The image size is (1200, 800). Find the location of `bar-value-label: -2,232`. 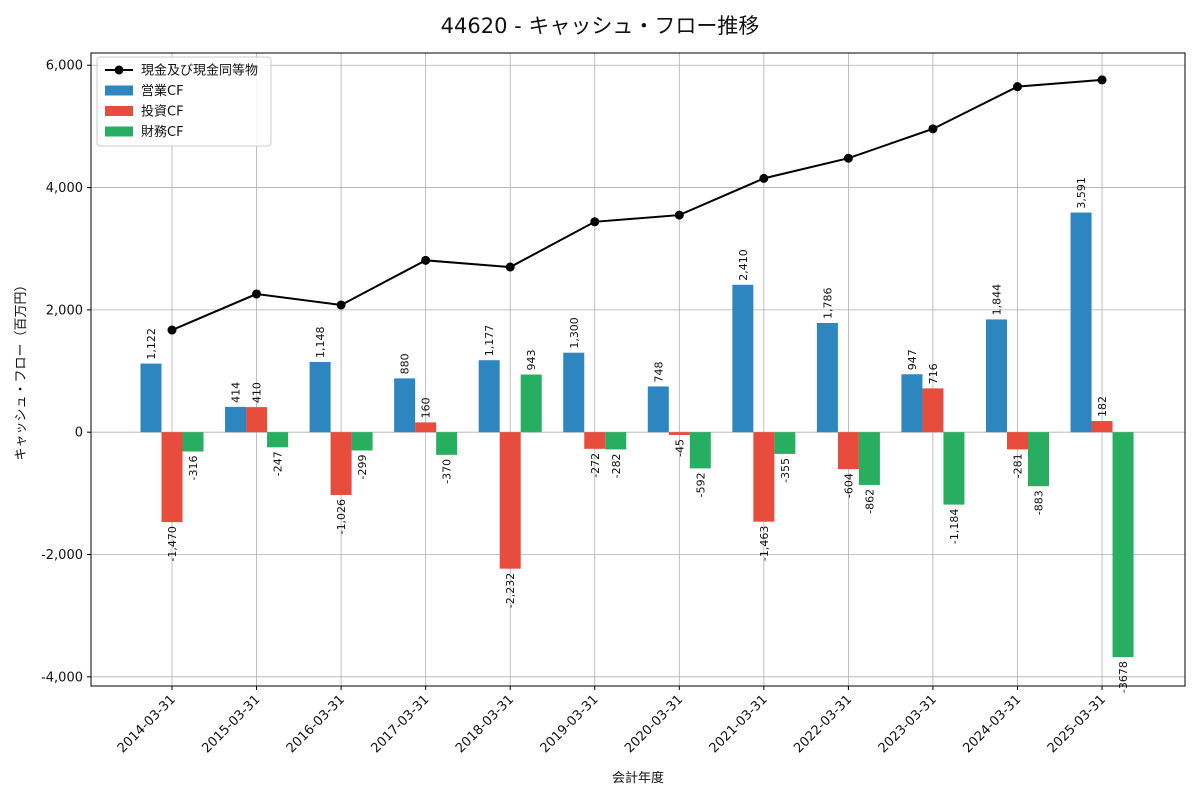

bar-value-label: -2,232 is located at coordinates (510, 590).